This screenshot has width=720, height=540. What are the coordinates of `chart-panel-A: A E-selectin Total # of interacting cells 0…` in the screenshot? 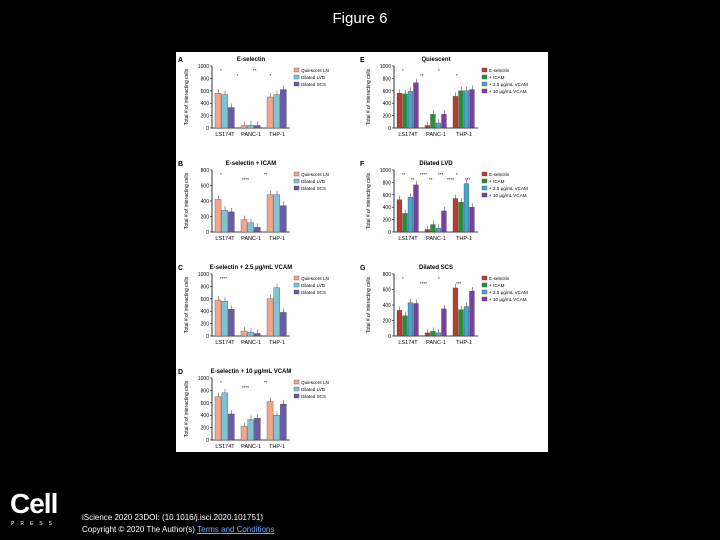 It's located at (253, 97).